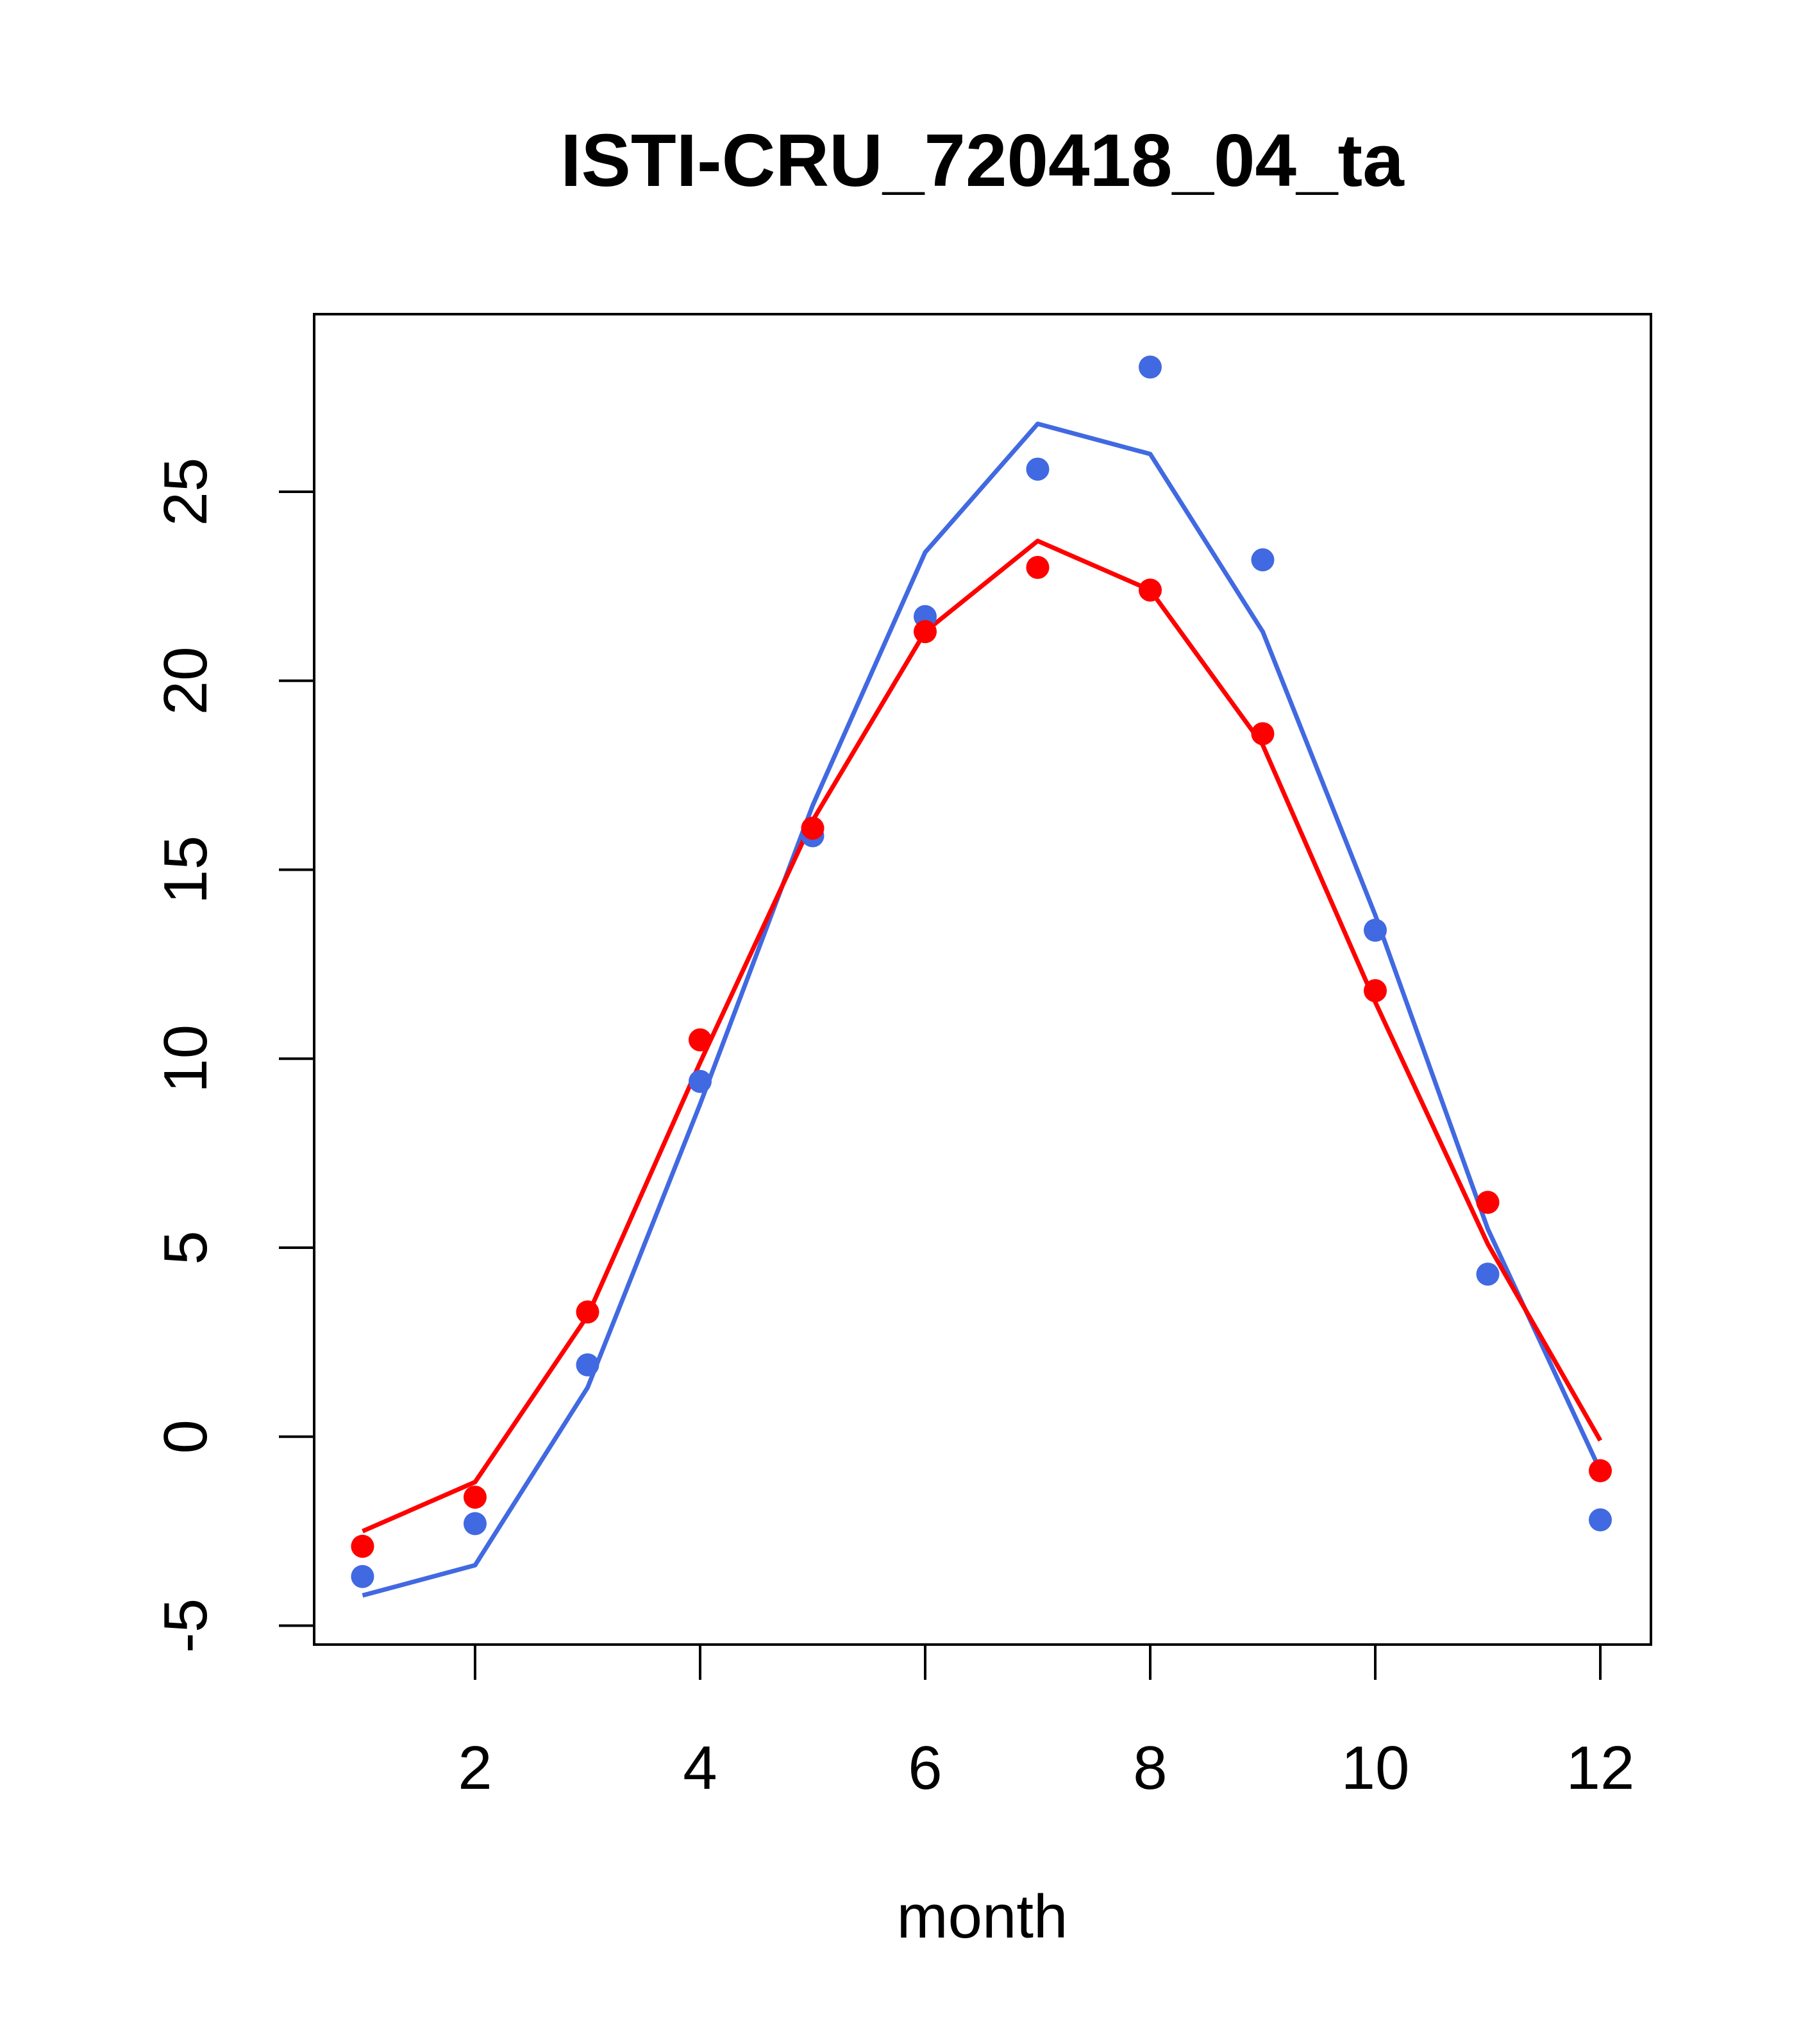  What do you see at coordinates (1375, 1768) in the screenshot?
I see `x-tick-label: 10` at bounding box center [1375, 1768].